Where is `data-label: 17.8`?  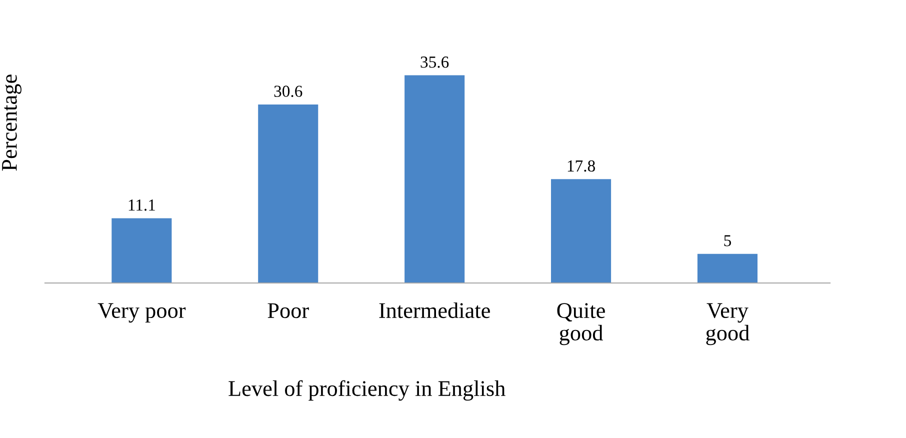
data-label: 17.8 is located at coordinates (581, 166).